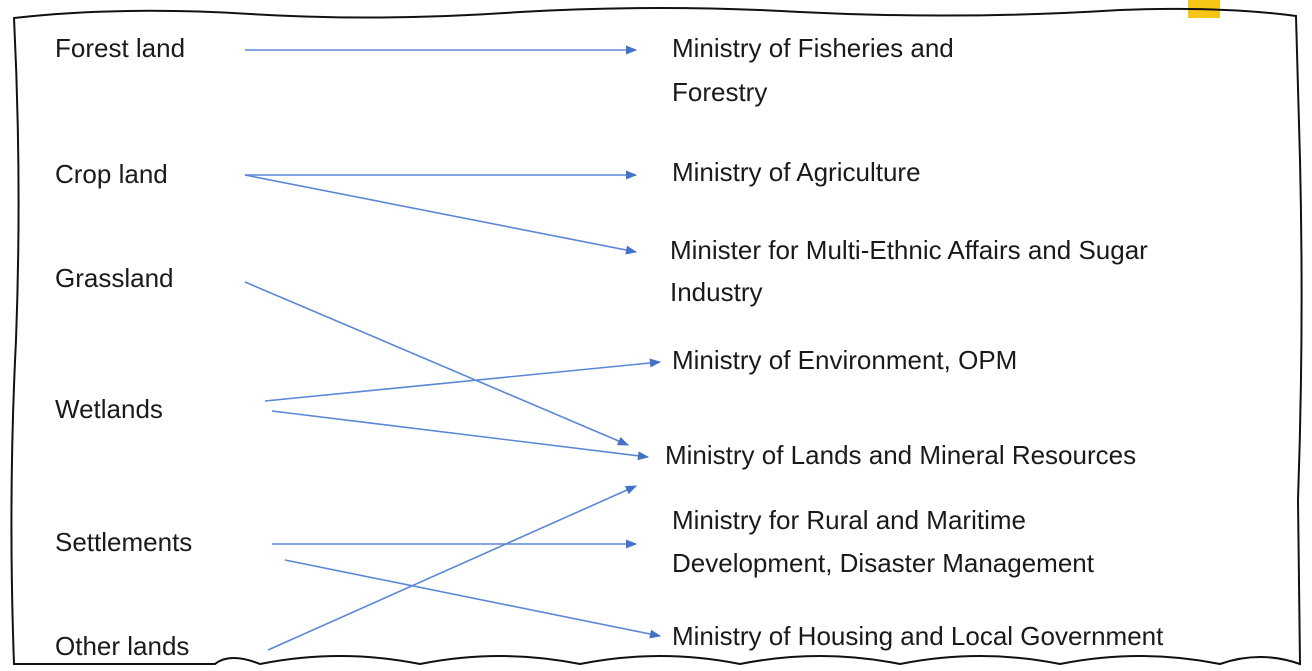 The image size is (1312, 671). Describe the element at coordinates (122, 646) in the screenshot. I see `source-label: Other lands` at that location.